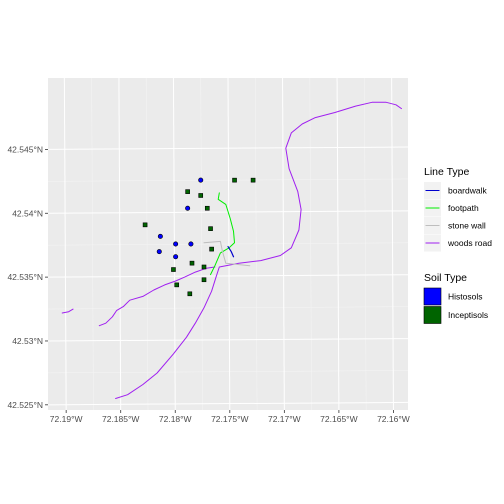  What do you see at coordinates (25, 405) in the screenshot?
I see `y-tick-label: 42.525°N` at bounding box center [25, 405].